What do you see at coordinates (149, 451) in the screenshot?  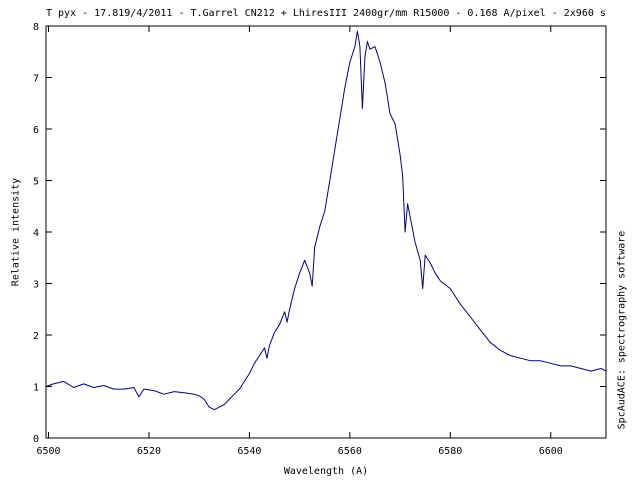 I see `x-tick-label: 6520` at bounding box center [149, 451].